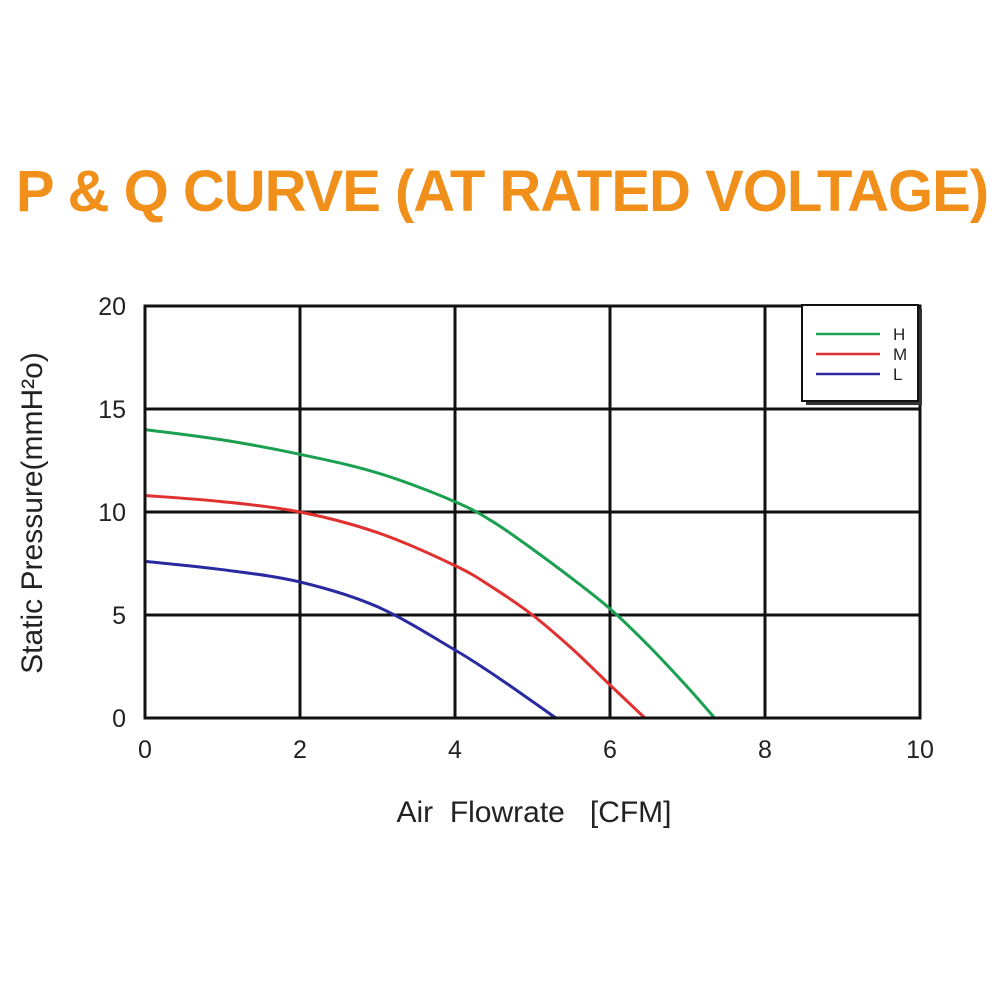  What do you see at coordinates (861, 354) in the screenshot?
I see `legend: HML` at bounding box center [861, 354].